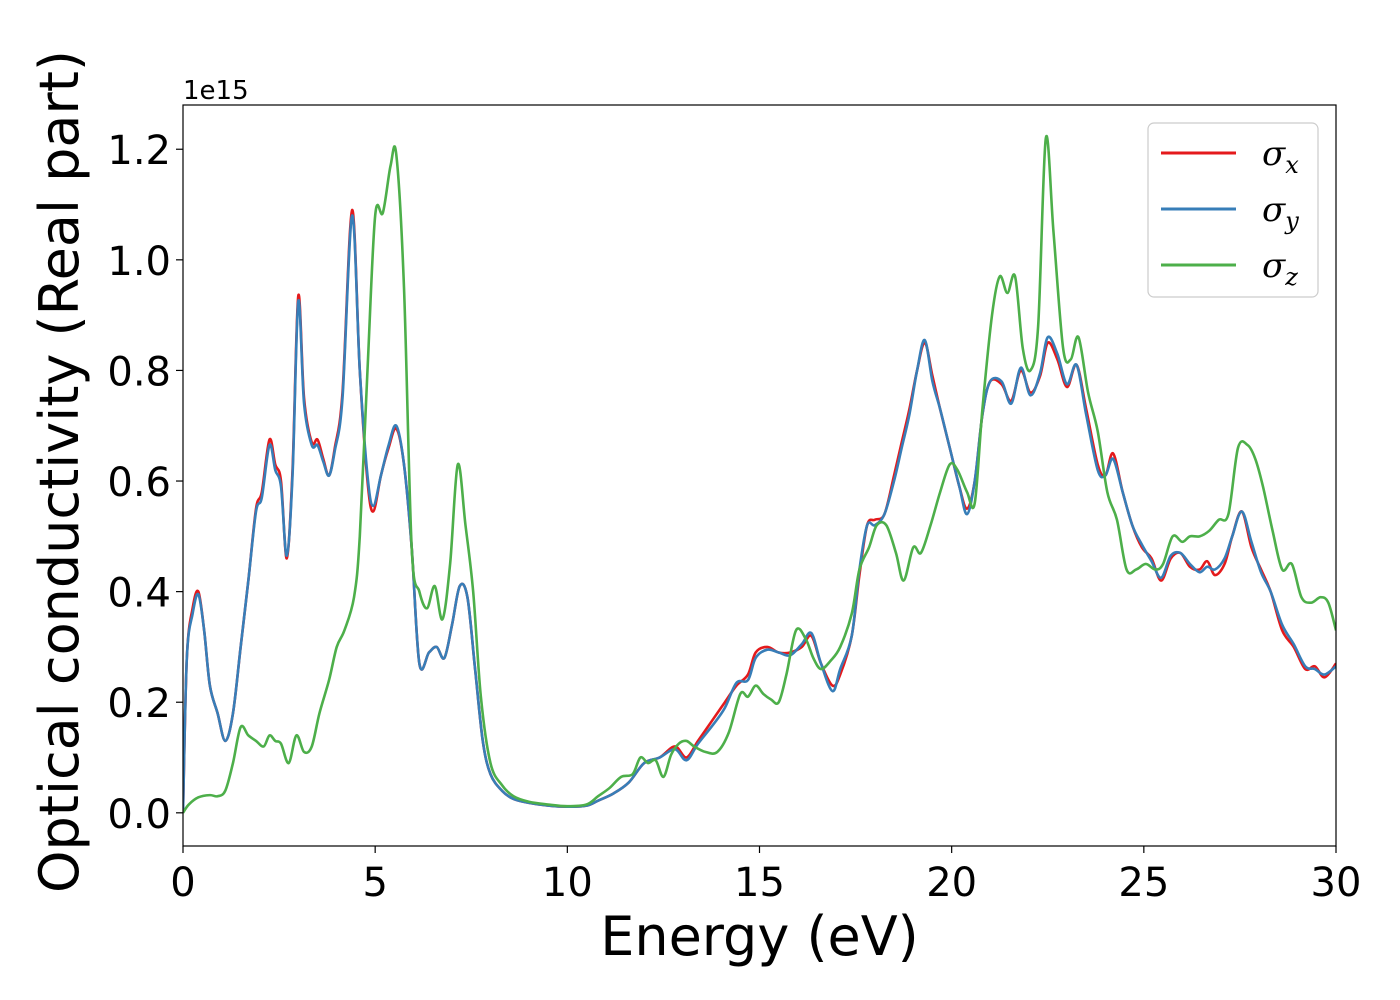 The width and height of the screenshot is (1400, 1000). What do you see at coordinates (139, 704) in the screenshot?
I see `y-tick-label: 0.2` at bounding box center [139, 704].